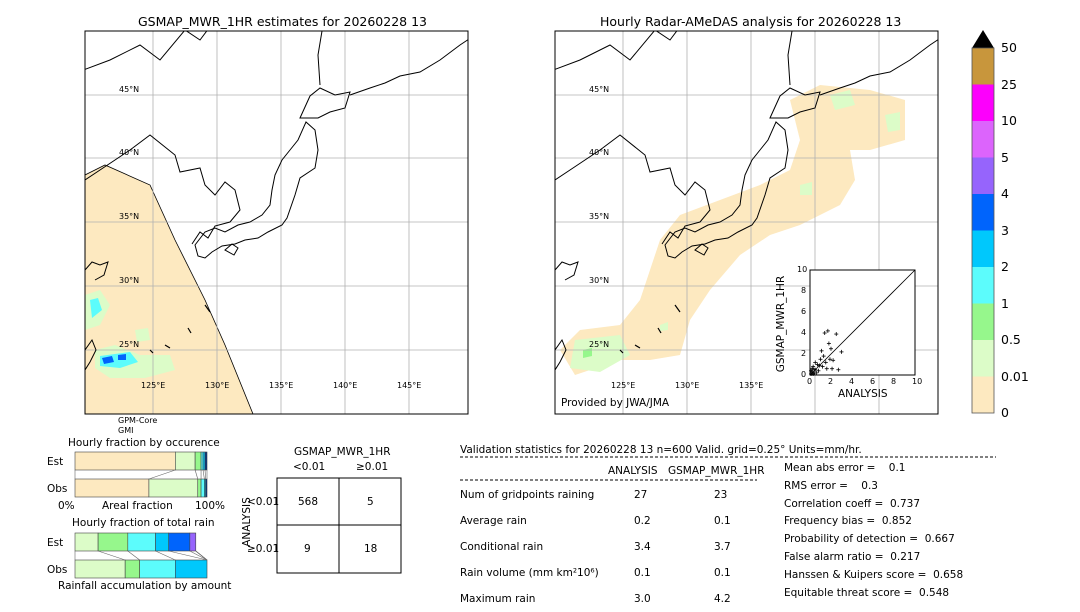 The image size is (1080, 612). Describe the element at coordinates (493, 521) in the screenshot. I see `stats-row-label: Average rain` at that location.